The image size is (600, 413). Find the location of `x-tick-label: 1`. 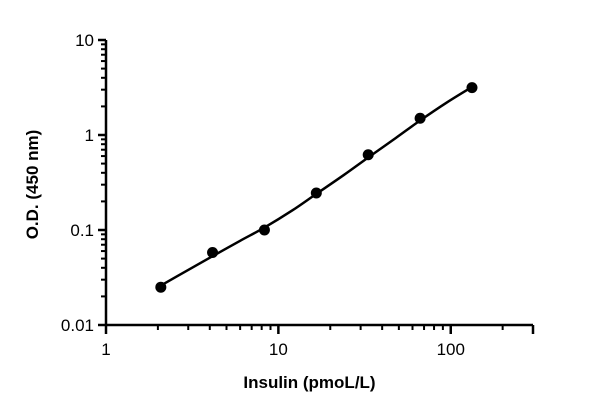

x-tick-label: 1 is located at coordinates (105, 349).